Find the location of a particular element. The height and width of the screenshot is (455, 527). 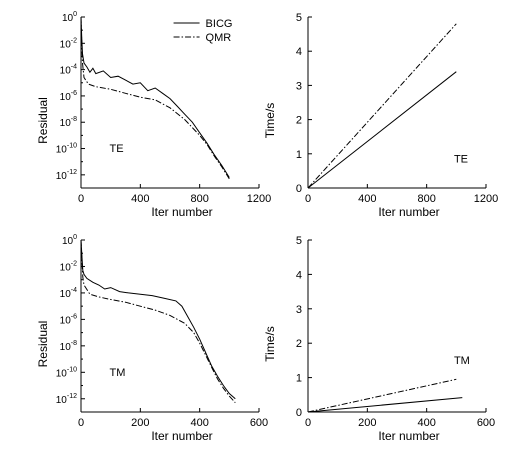

legend: BICG QMR is located at coordinates (203, 31).